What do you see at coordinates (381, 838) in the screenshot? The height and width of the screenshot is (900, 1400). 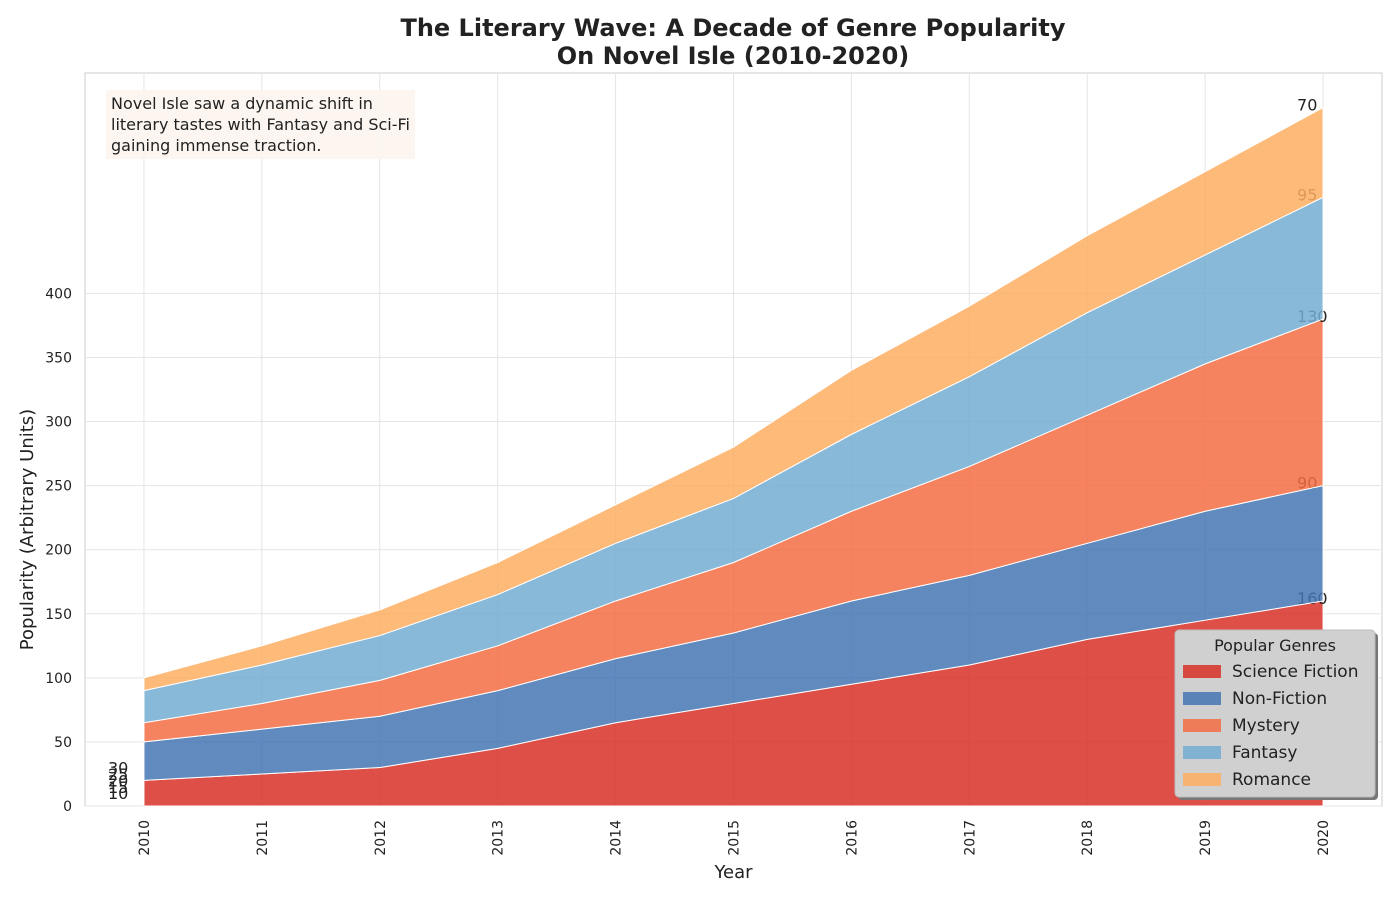 I see `x-tick-label: 2012` at bounding box center [381, 838].